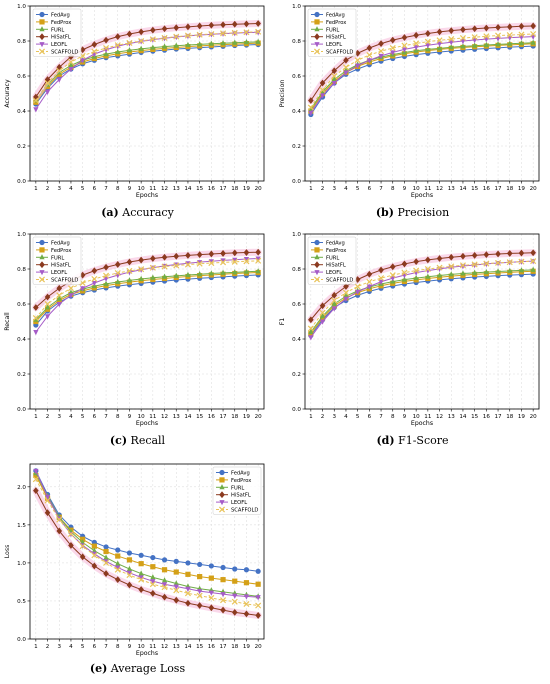  Describe the element at coordinates (235, 647) in the screenshot. I see `x-tick-label: 18` at that location.